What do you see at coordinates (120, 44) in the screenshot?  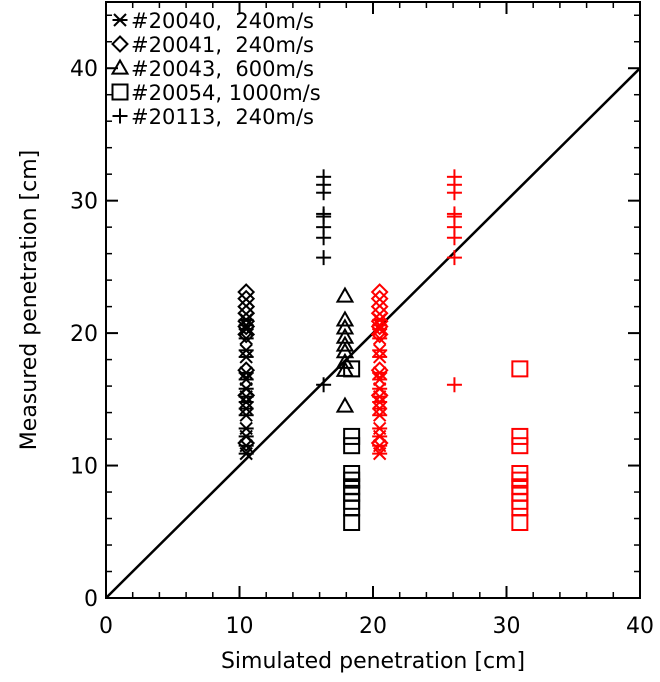 I see `legend-diamond-symbol` at bounding box center [120, 44].